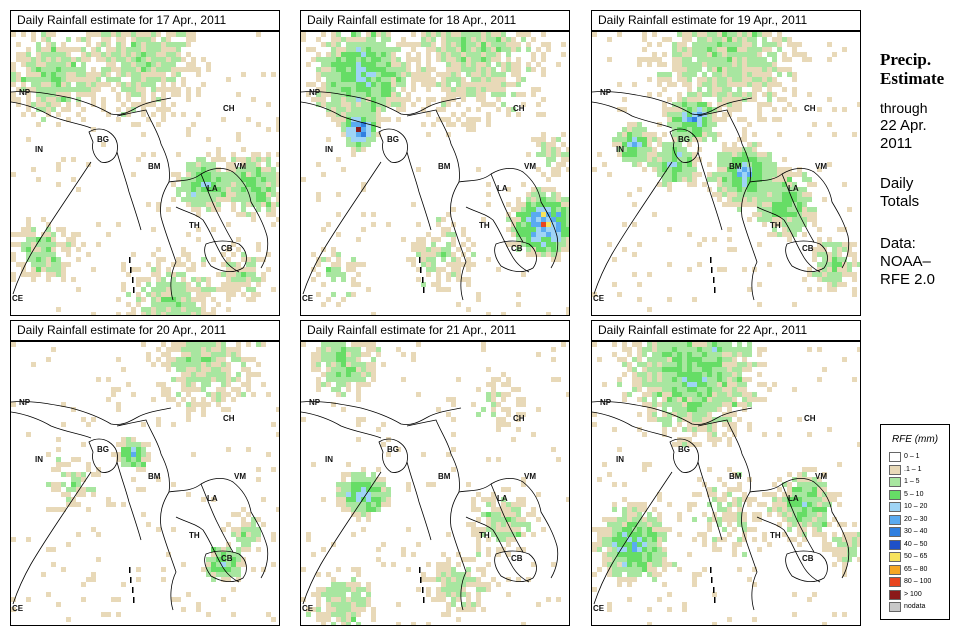 This screenshot has width=967, height=639. I want to click on sidebar-data-source: Data: NOAA– RFE 2.0, so click(907, 262).